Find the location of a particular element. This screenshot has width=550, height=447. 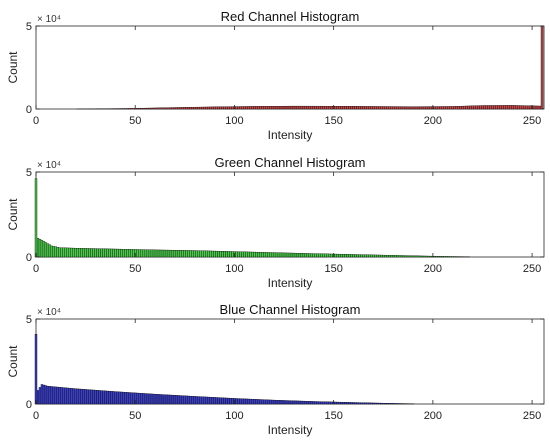

x-tick-label: 150 is located at coordinates (333, 416).